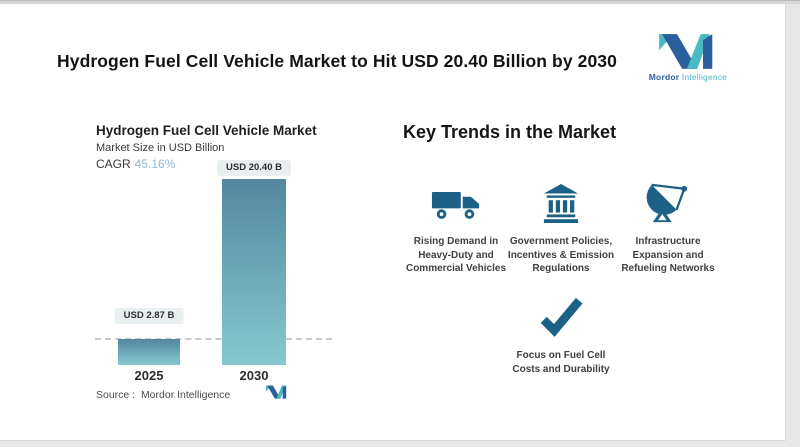 The image size is (800, 447). Describe the element at coordinates (667, 203) in the screenshot. I see `satellite-dish-icon` at that location.